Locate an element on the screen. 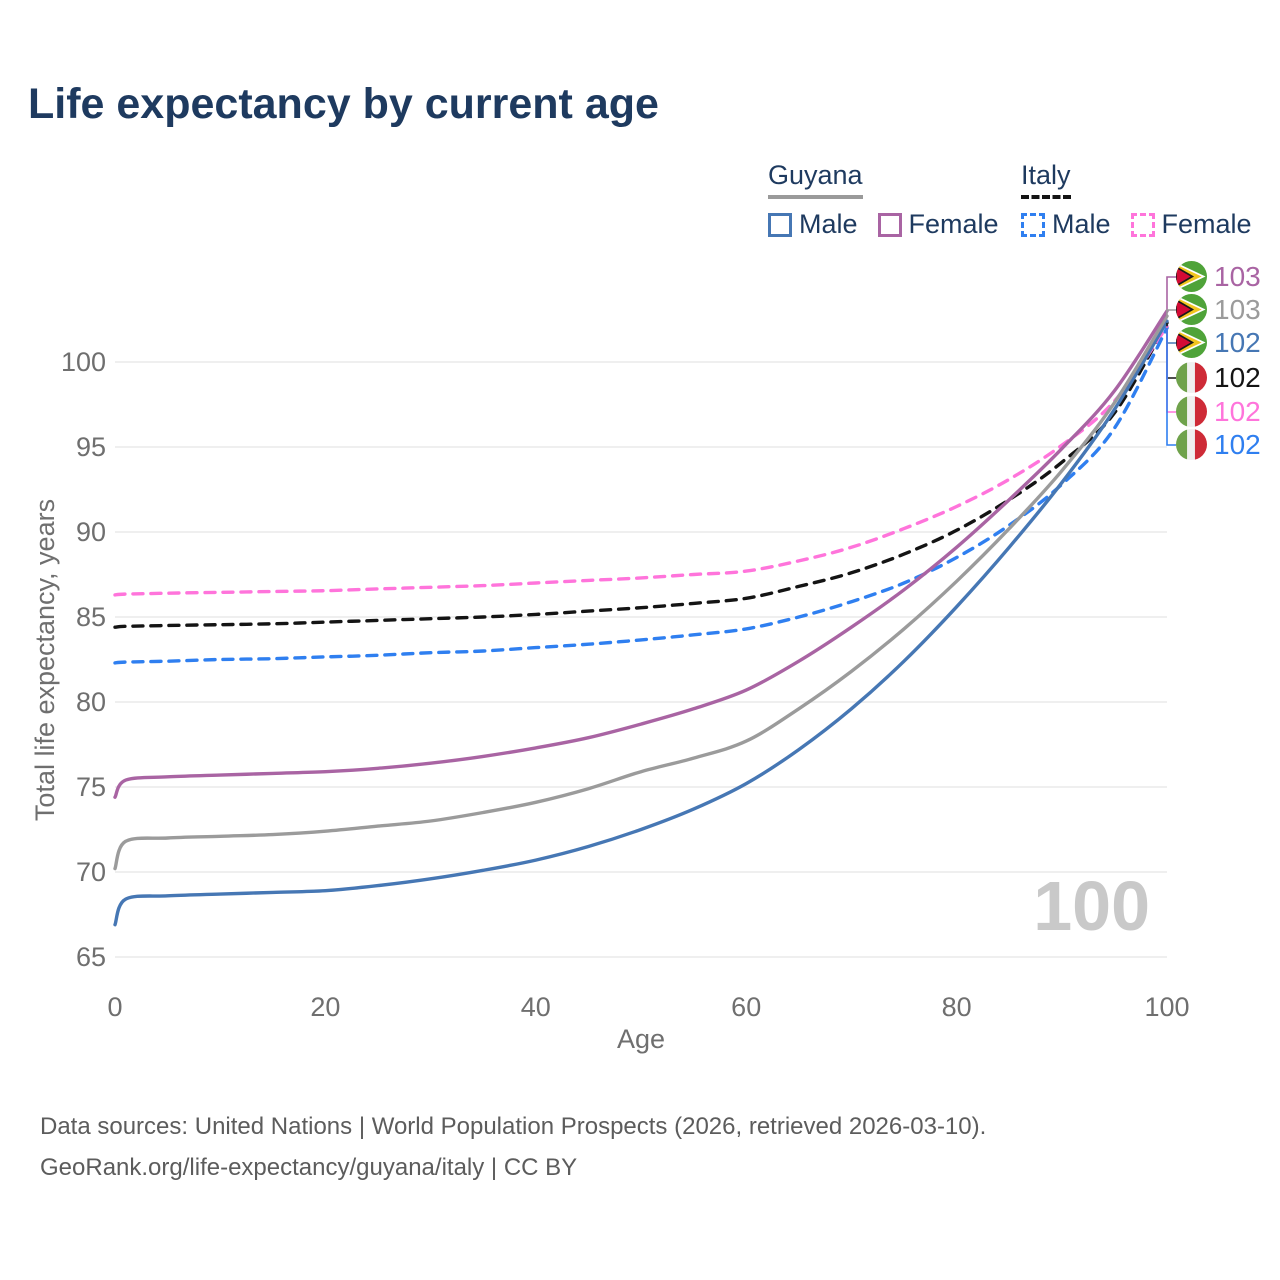 Image resolution: width=1280 pixels, height=1280 pixels. legend-item-italy-female: Female is located at coordinates (1191, 224).